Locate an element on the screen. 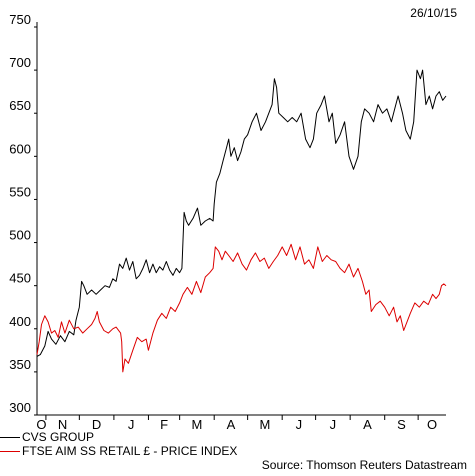  y-tick-label: 700 is located at coordinates (20, 62).